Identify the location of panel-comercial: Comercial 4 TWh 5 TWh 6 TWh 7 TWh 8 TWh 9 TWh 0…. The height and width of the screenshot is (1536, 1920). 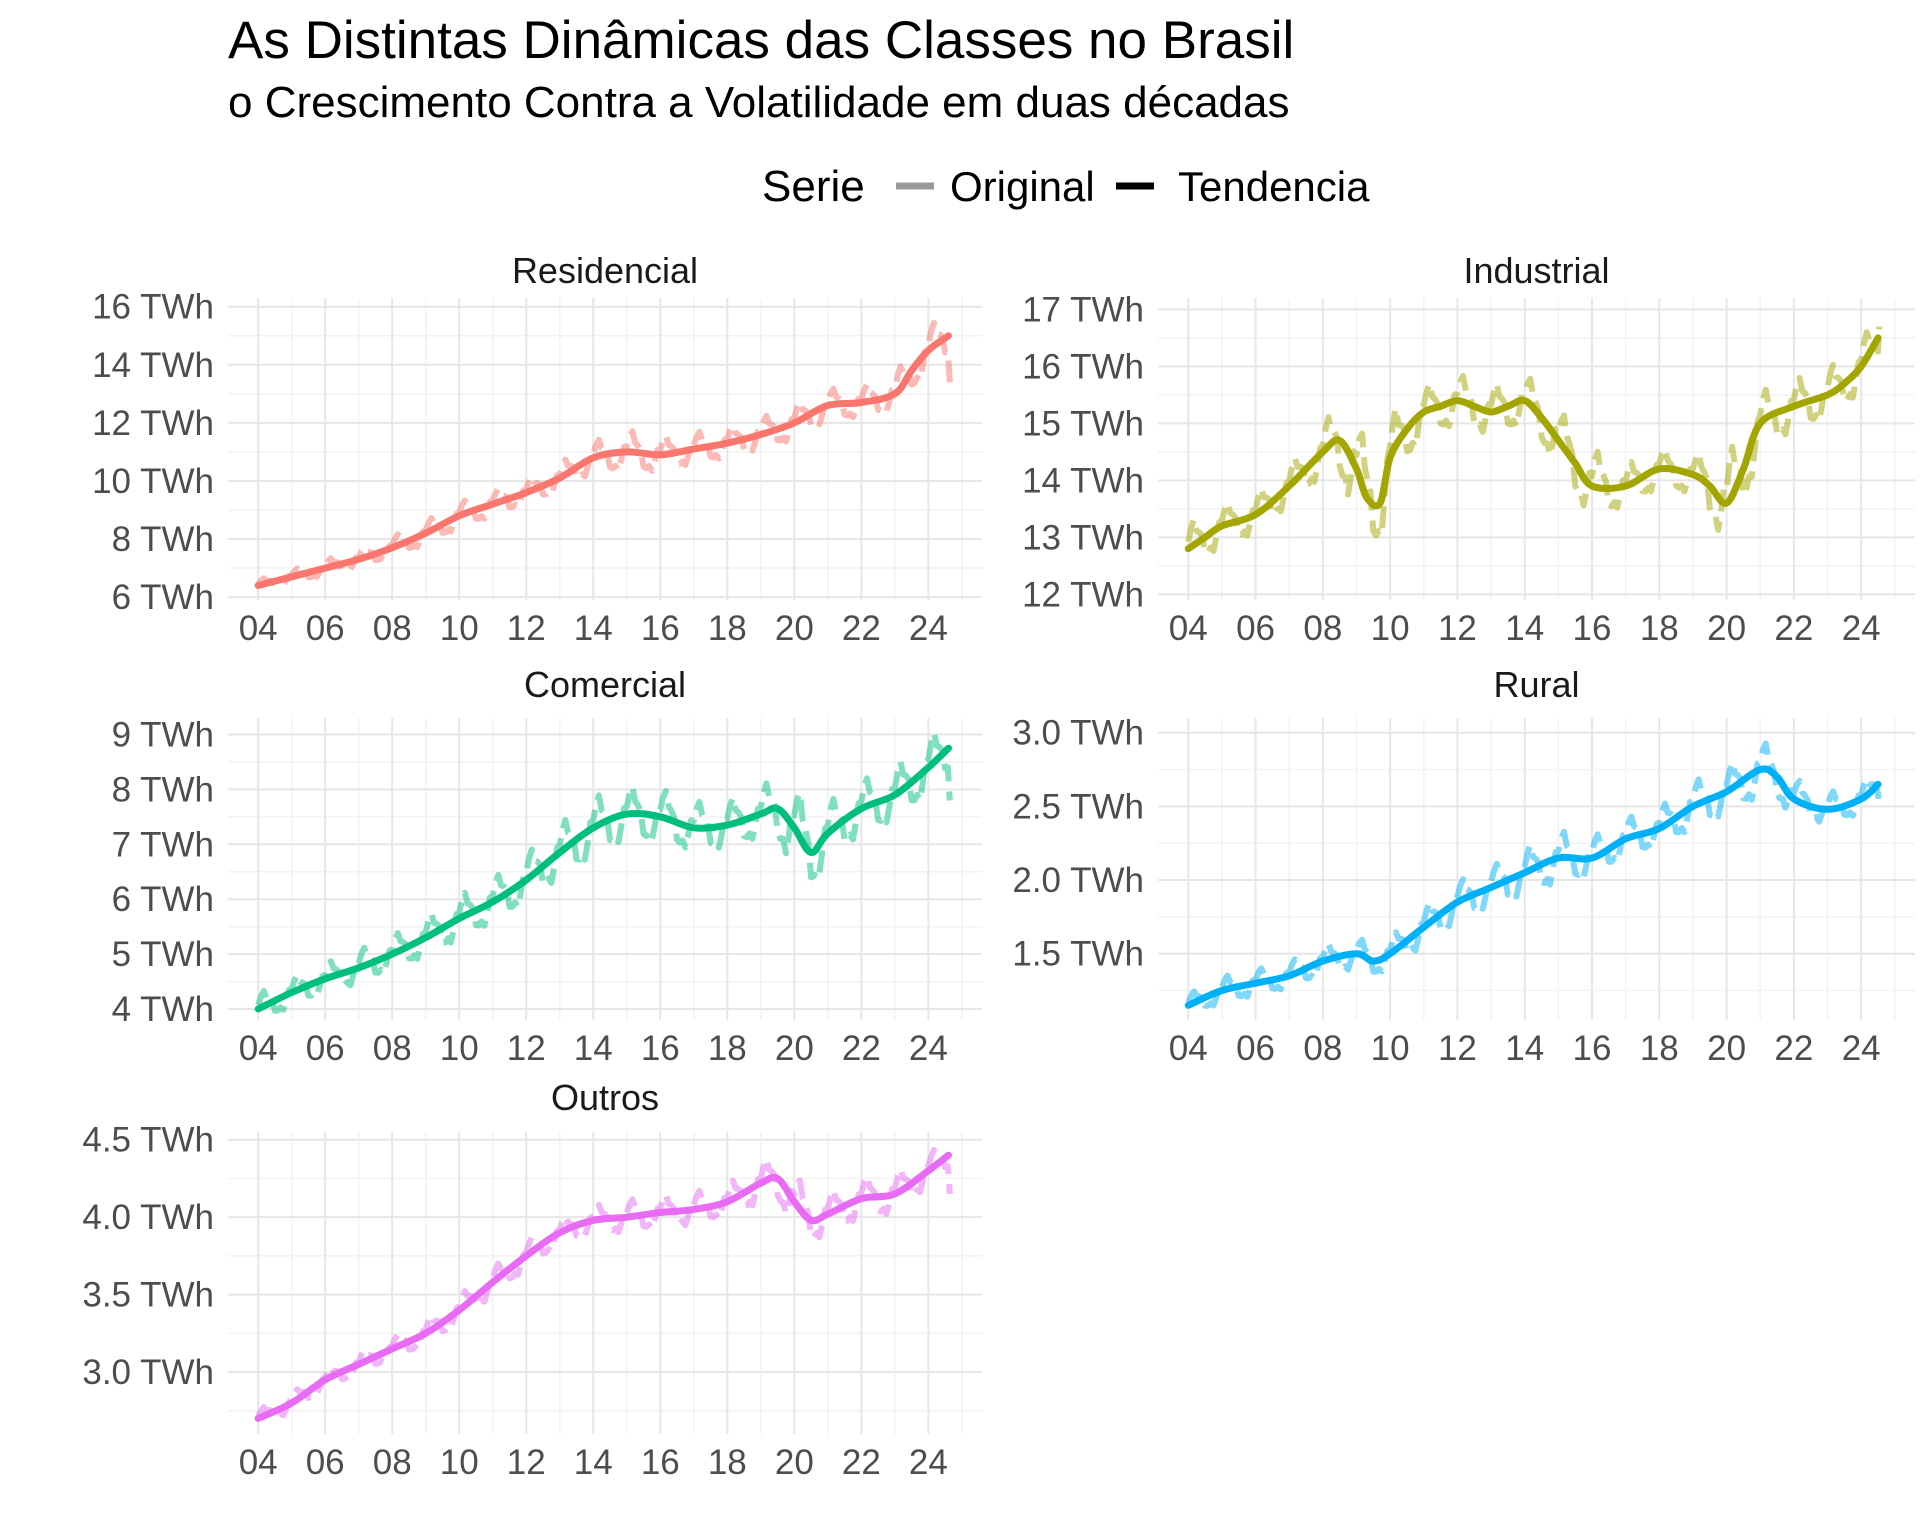
(547, 866).